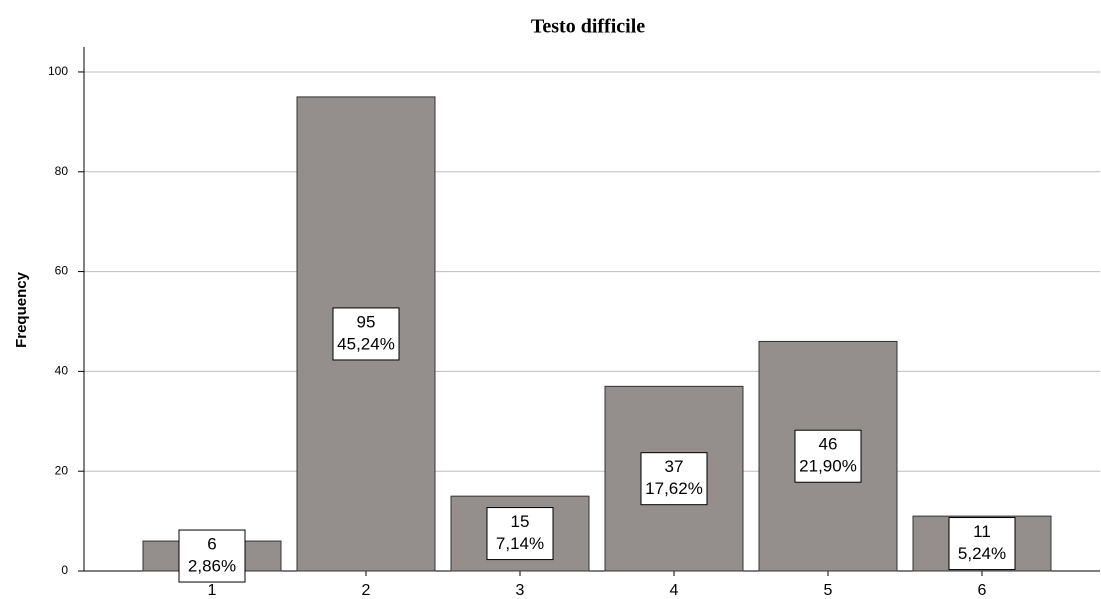 This screenshot has width=1101, height=599. Describe the element at coordinates (520, 521) in the screenshot. I see `value-label: 15` at that location.